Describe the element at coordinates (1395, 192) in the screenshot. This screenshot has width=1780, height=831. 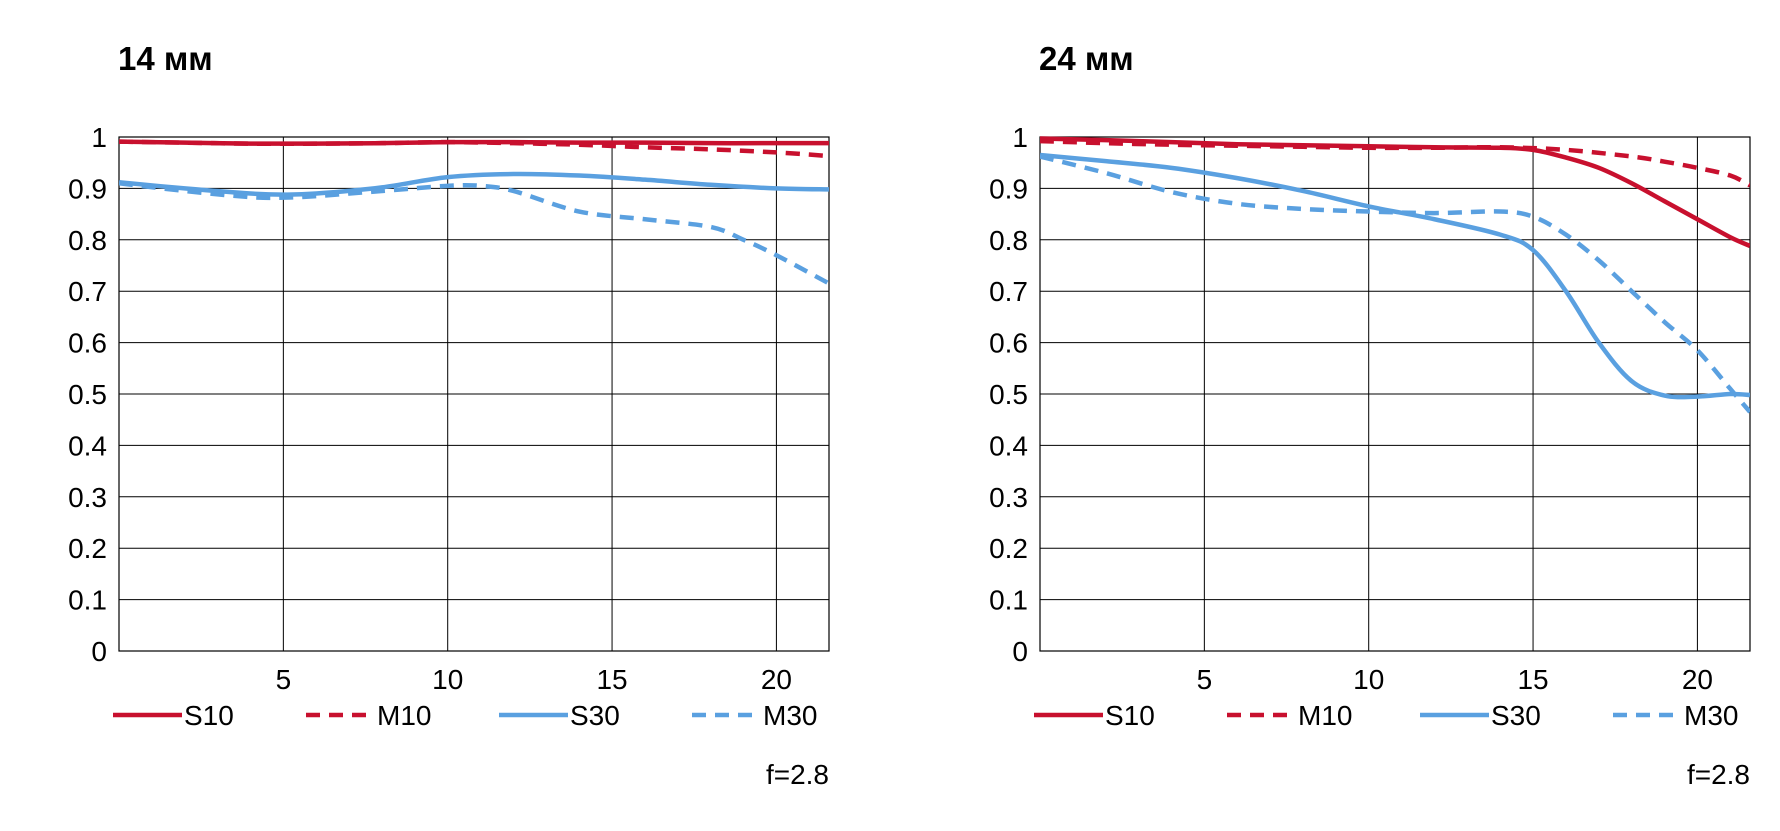
I see `series-line-s10` at that location.